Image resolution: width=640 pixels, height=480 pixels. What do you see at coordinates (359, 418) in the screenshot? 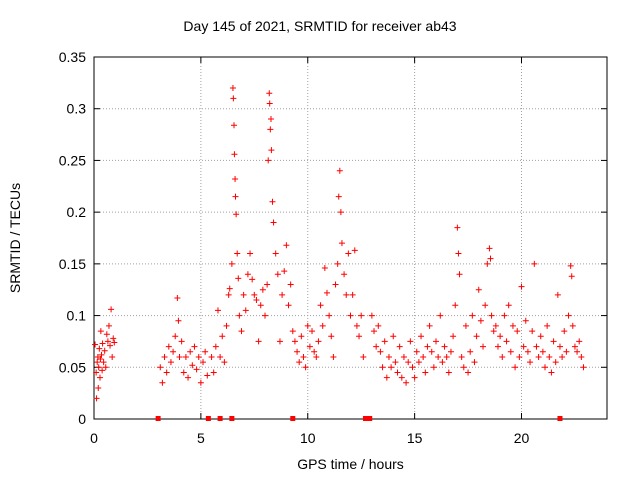
I see `gap-markers` at bounding box center [359, 418].